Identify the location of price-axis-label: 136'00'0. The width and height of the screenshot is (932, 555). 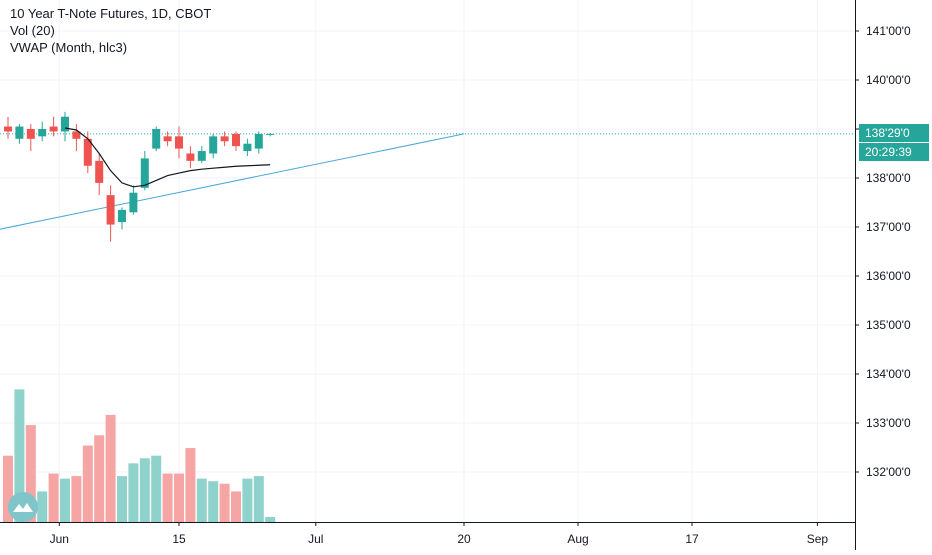
(888, 276).